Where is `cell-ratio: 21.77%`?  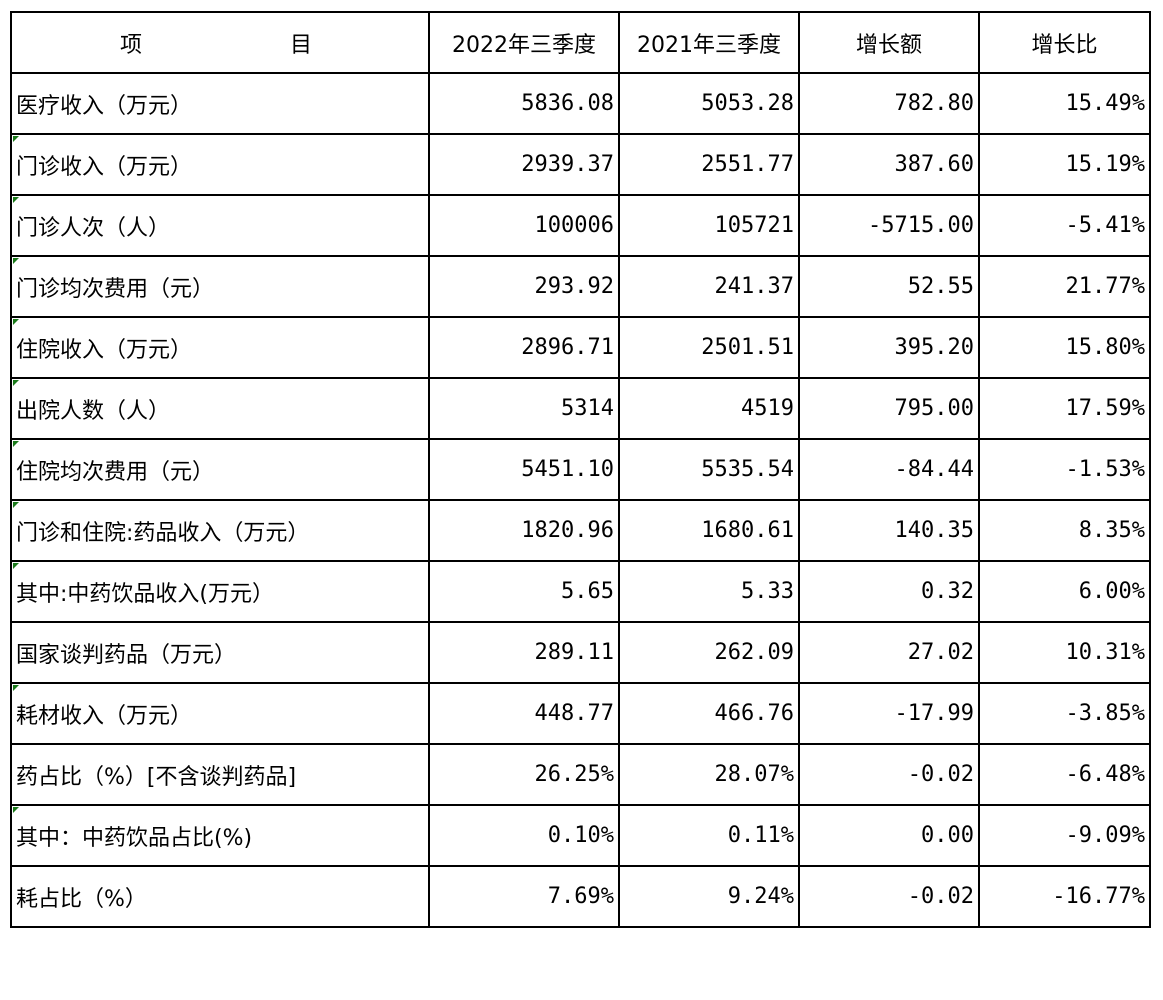 cell-ratio: 21.77% is located at coordinates (1064, 286).